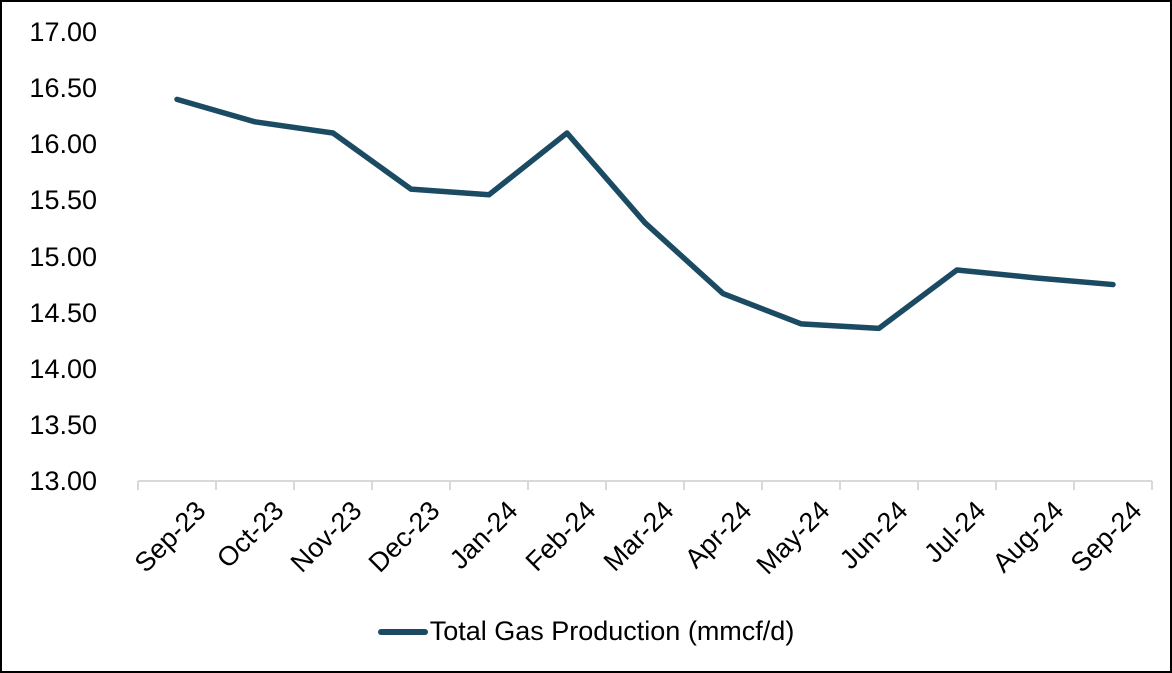 This screenshot has height=673, width=1172. I want to click on y-tick-label: 15.50, so click(63, 200).